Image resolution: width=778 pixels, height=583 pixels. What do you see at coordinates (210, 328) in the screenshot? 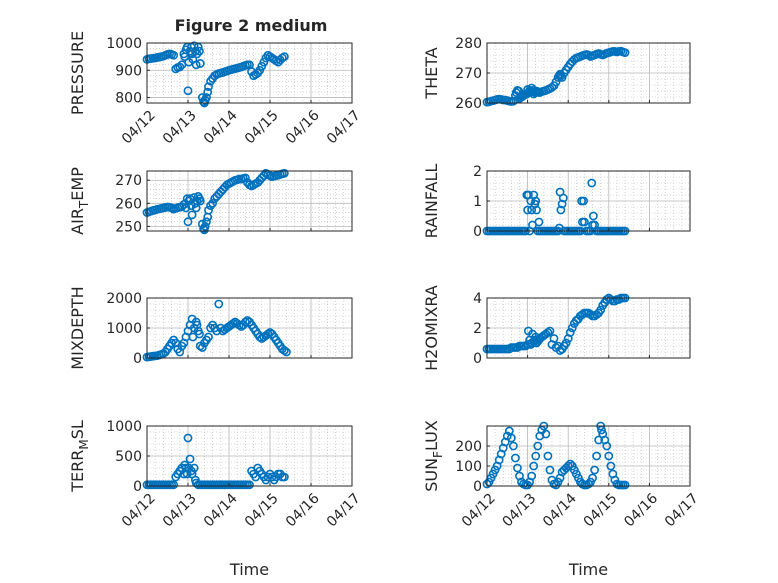
I see `subplot-5: 0 1000 2000 MIXDEPTH` at bounding box center [210, 328].